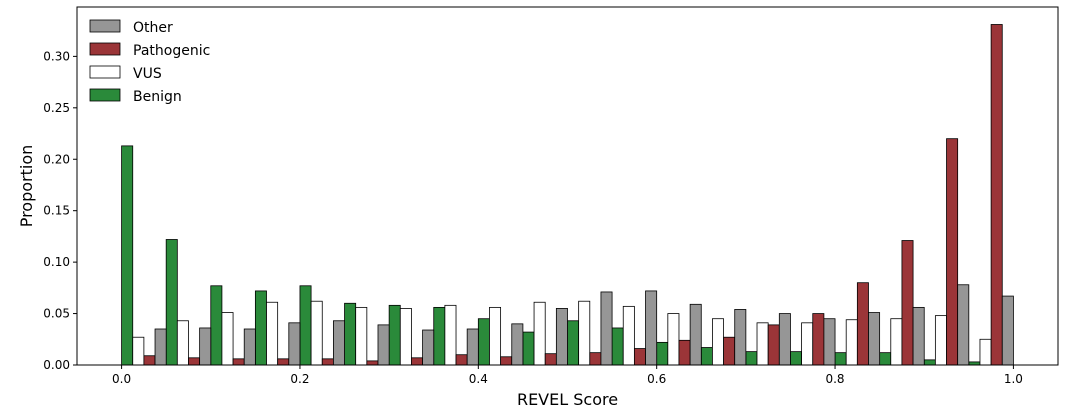  I want to click on legend-label-pathogenic: Pathogenic, so click(171, 51).